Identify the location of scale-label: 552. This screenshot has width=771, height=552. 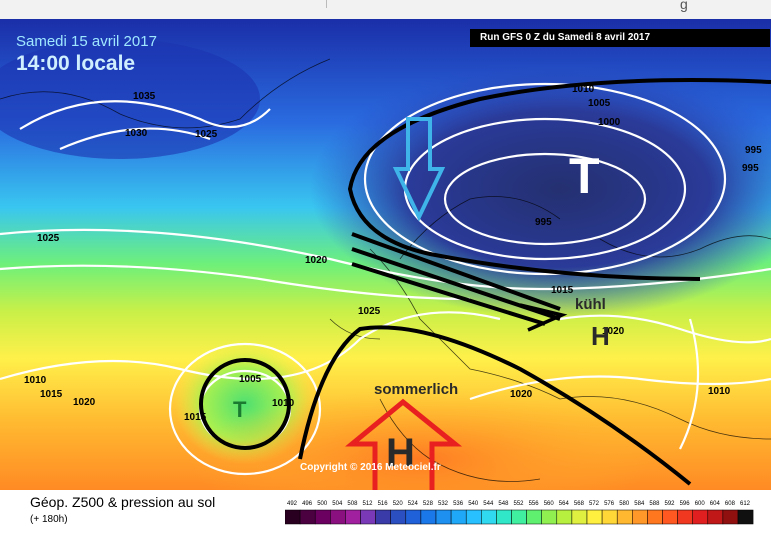
(519, 504).